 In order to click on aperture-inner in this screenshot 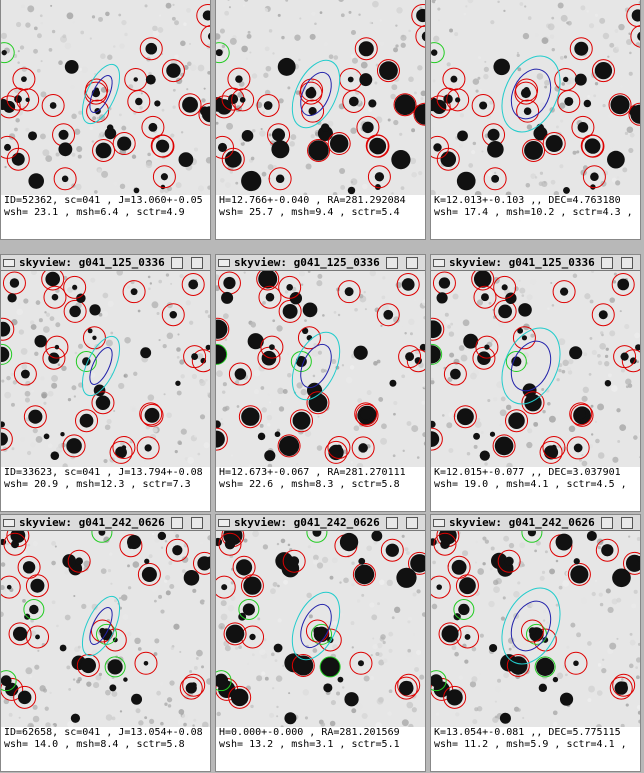, I will do `click(531, 366)`.